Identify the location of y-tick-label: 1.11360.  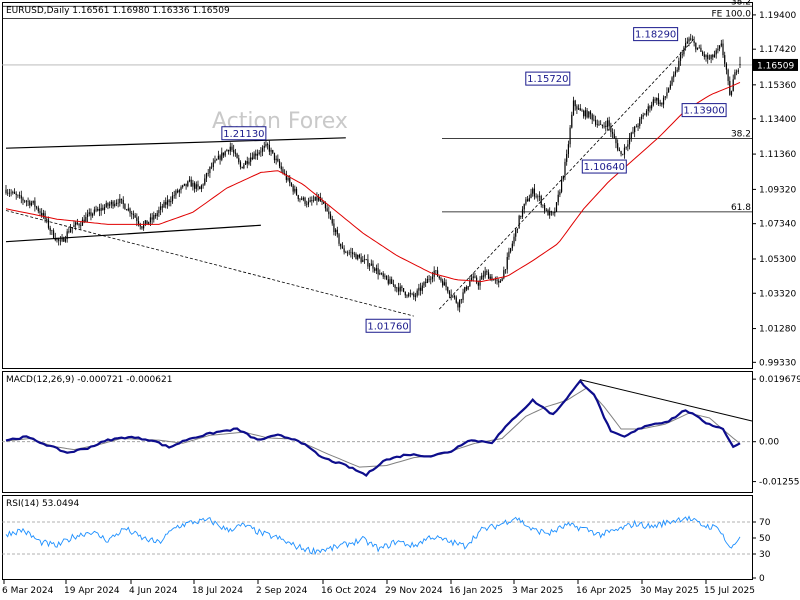
(777, 155).